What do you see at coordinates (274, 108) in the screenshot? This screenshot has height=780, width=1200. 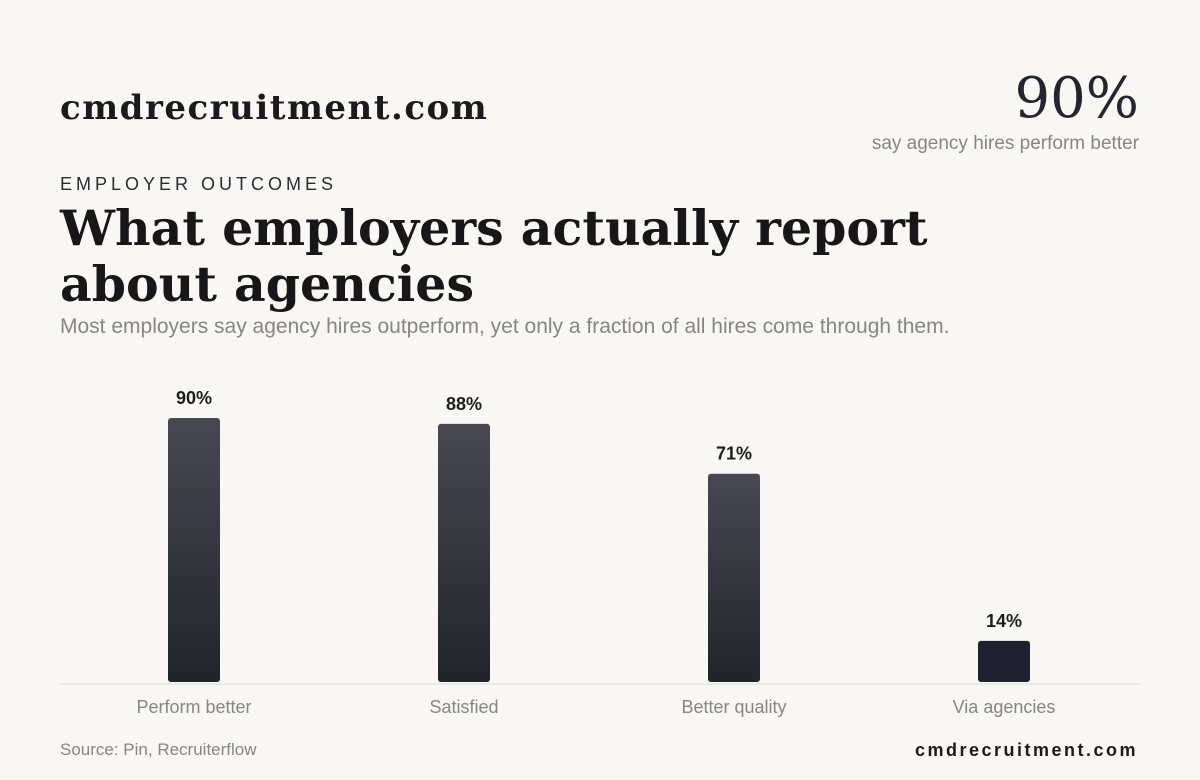 I see `brand-logo-text: cmdrecruitment.com` at bounding box center [274, 108].